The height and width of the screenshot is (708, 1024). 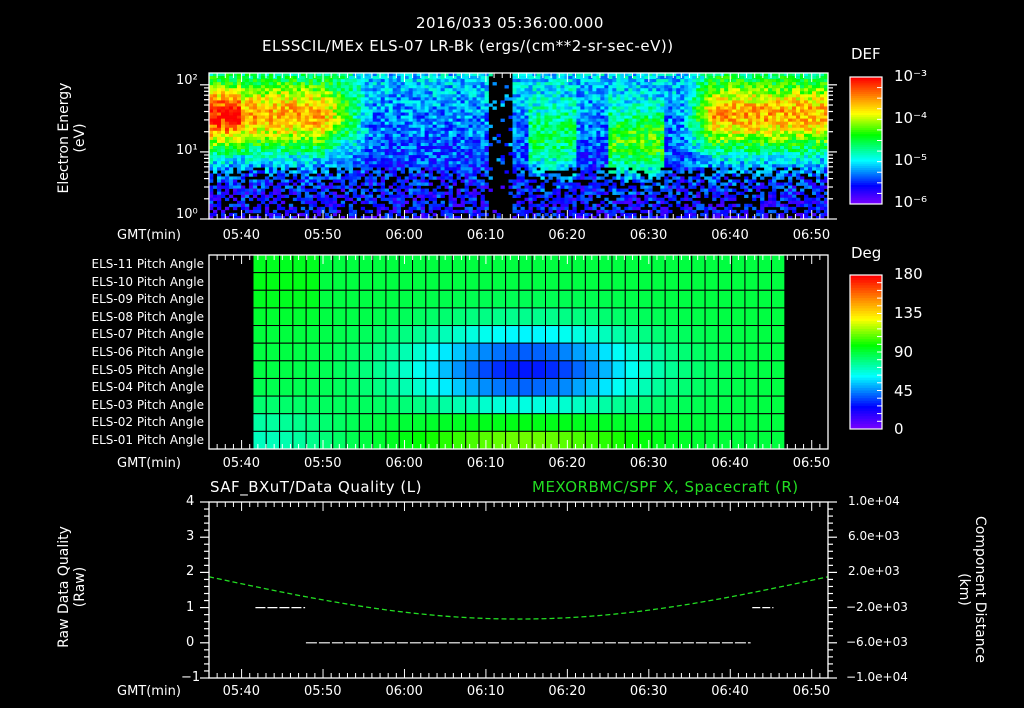 What do you see at coordinates (147, 281) in the screenshot?
I see `pitch-angle-row-label: ELS-10 Pitch Angle` at bounding box center [147, 281].